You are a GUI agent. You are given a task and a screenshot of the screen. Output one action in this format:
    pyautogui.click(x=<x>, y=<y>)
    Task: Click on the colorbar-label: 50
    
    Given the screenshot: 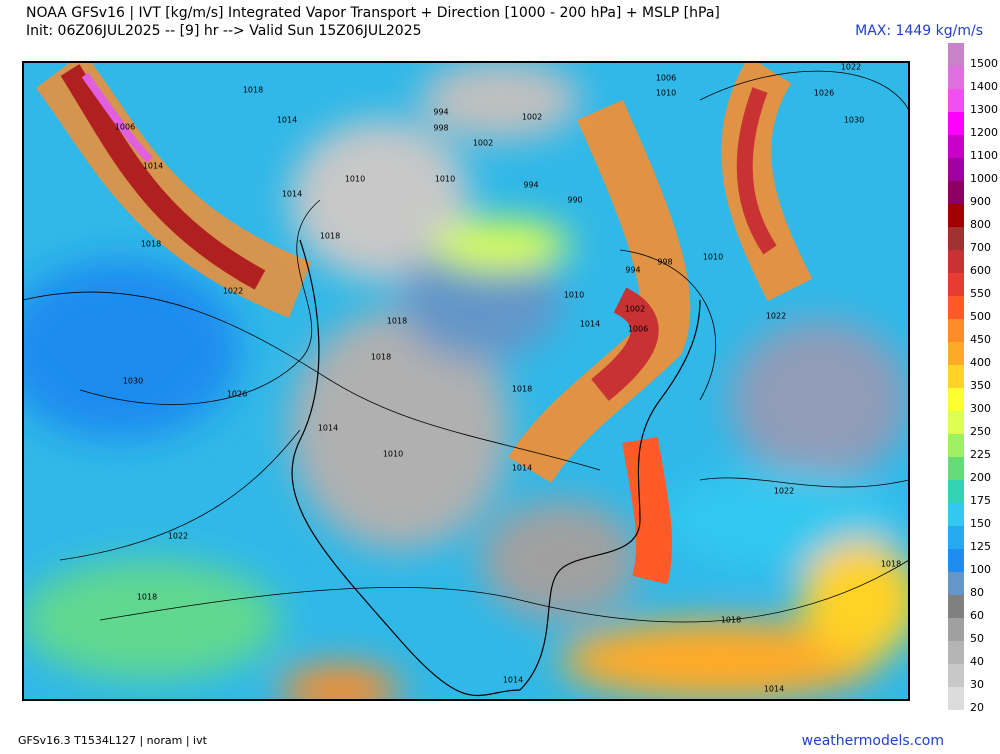 What is the action you would take?
    pyautogui.click(x=977, y=638)
    